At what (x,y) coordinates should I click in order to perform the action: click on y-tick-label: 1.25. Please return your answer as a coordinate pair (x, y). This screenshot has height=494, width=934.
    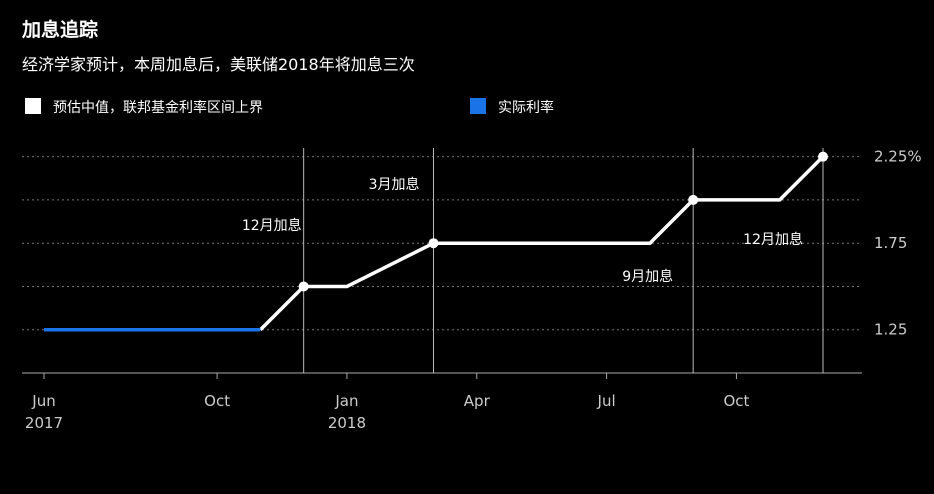
    Looking at the image, I should click on (890, 330).